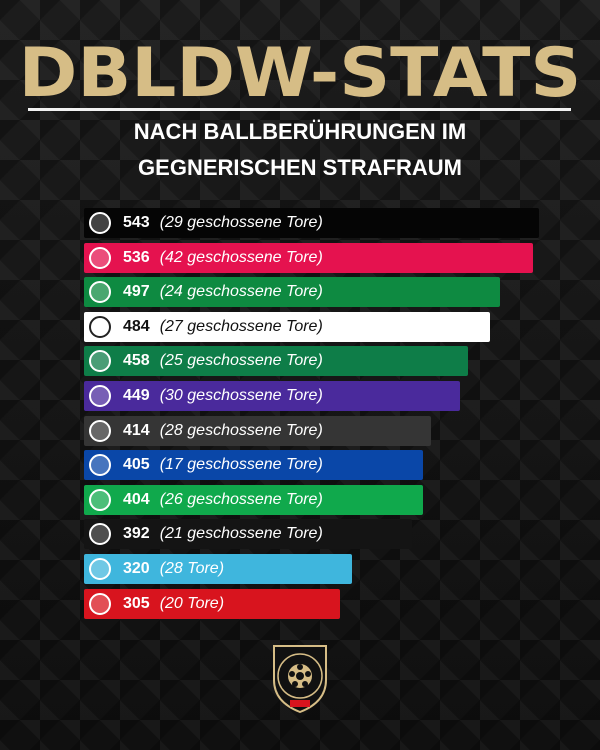 This screenshot has height=750, width=600. What do you see at coordinates (136, 222) in the screenshot?
I see `bar-value: 543` at bounding box center [136, 222].